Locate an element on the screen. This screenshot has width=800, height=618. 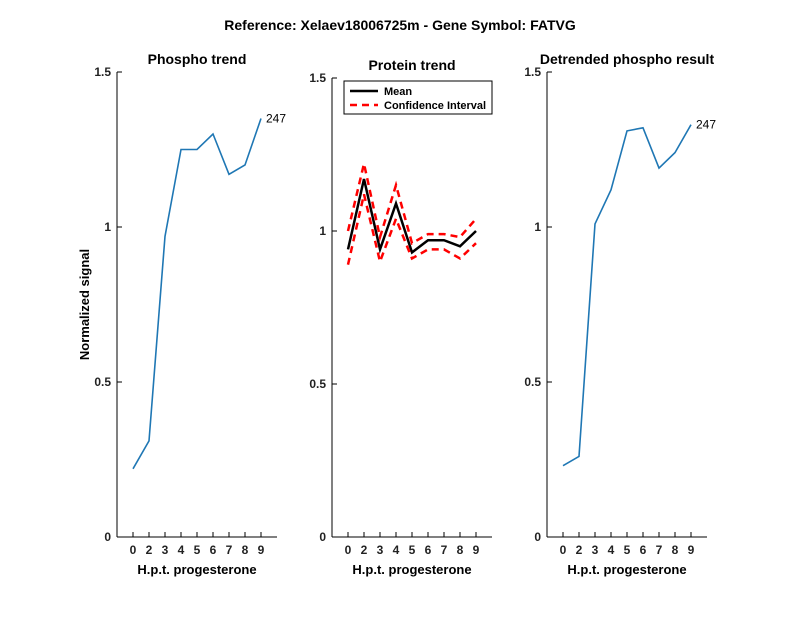
detrended-phospho-xtick-label: 3 is located at coordinates (595, 550).